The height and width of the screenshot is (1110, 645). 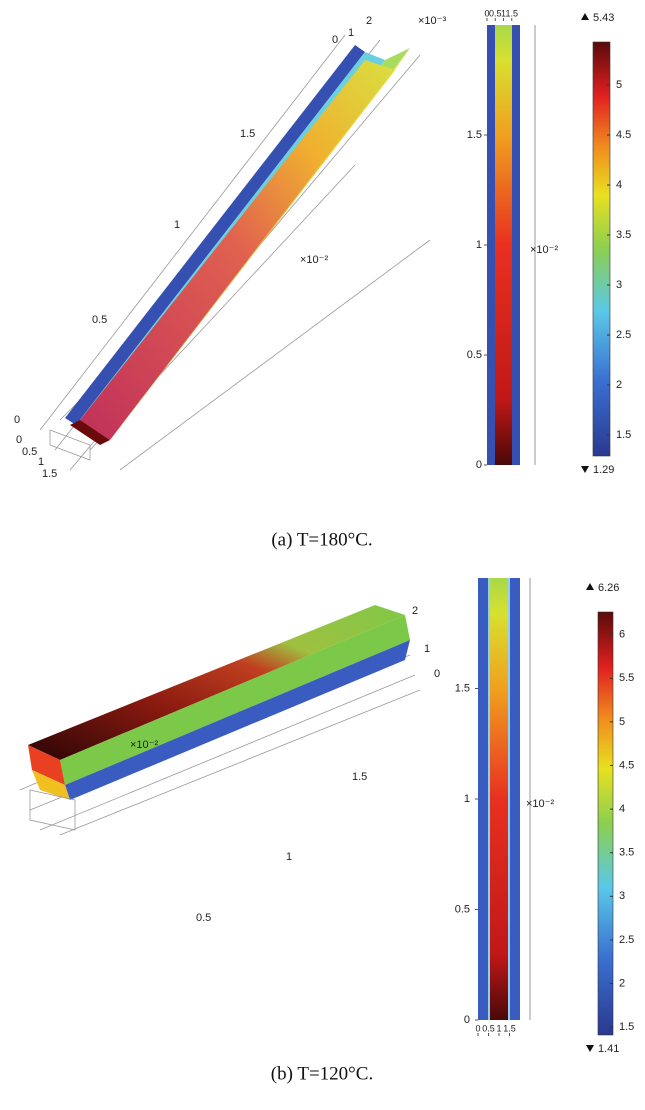 What do you see at coordinates (220, 720) in the screenshot?
I see `view3d-b` at bounding box center [220, 720].